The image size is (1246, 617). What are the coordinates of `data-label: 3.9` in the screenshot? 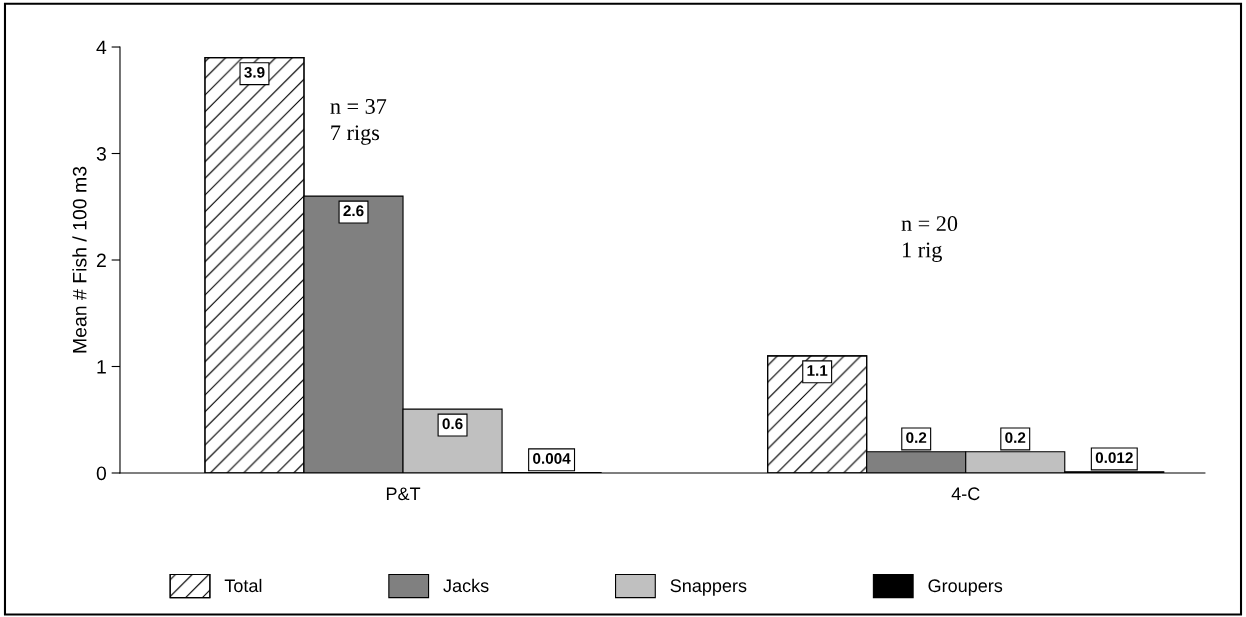 It's located at (254, 72).